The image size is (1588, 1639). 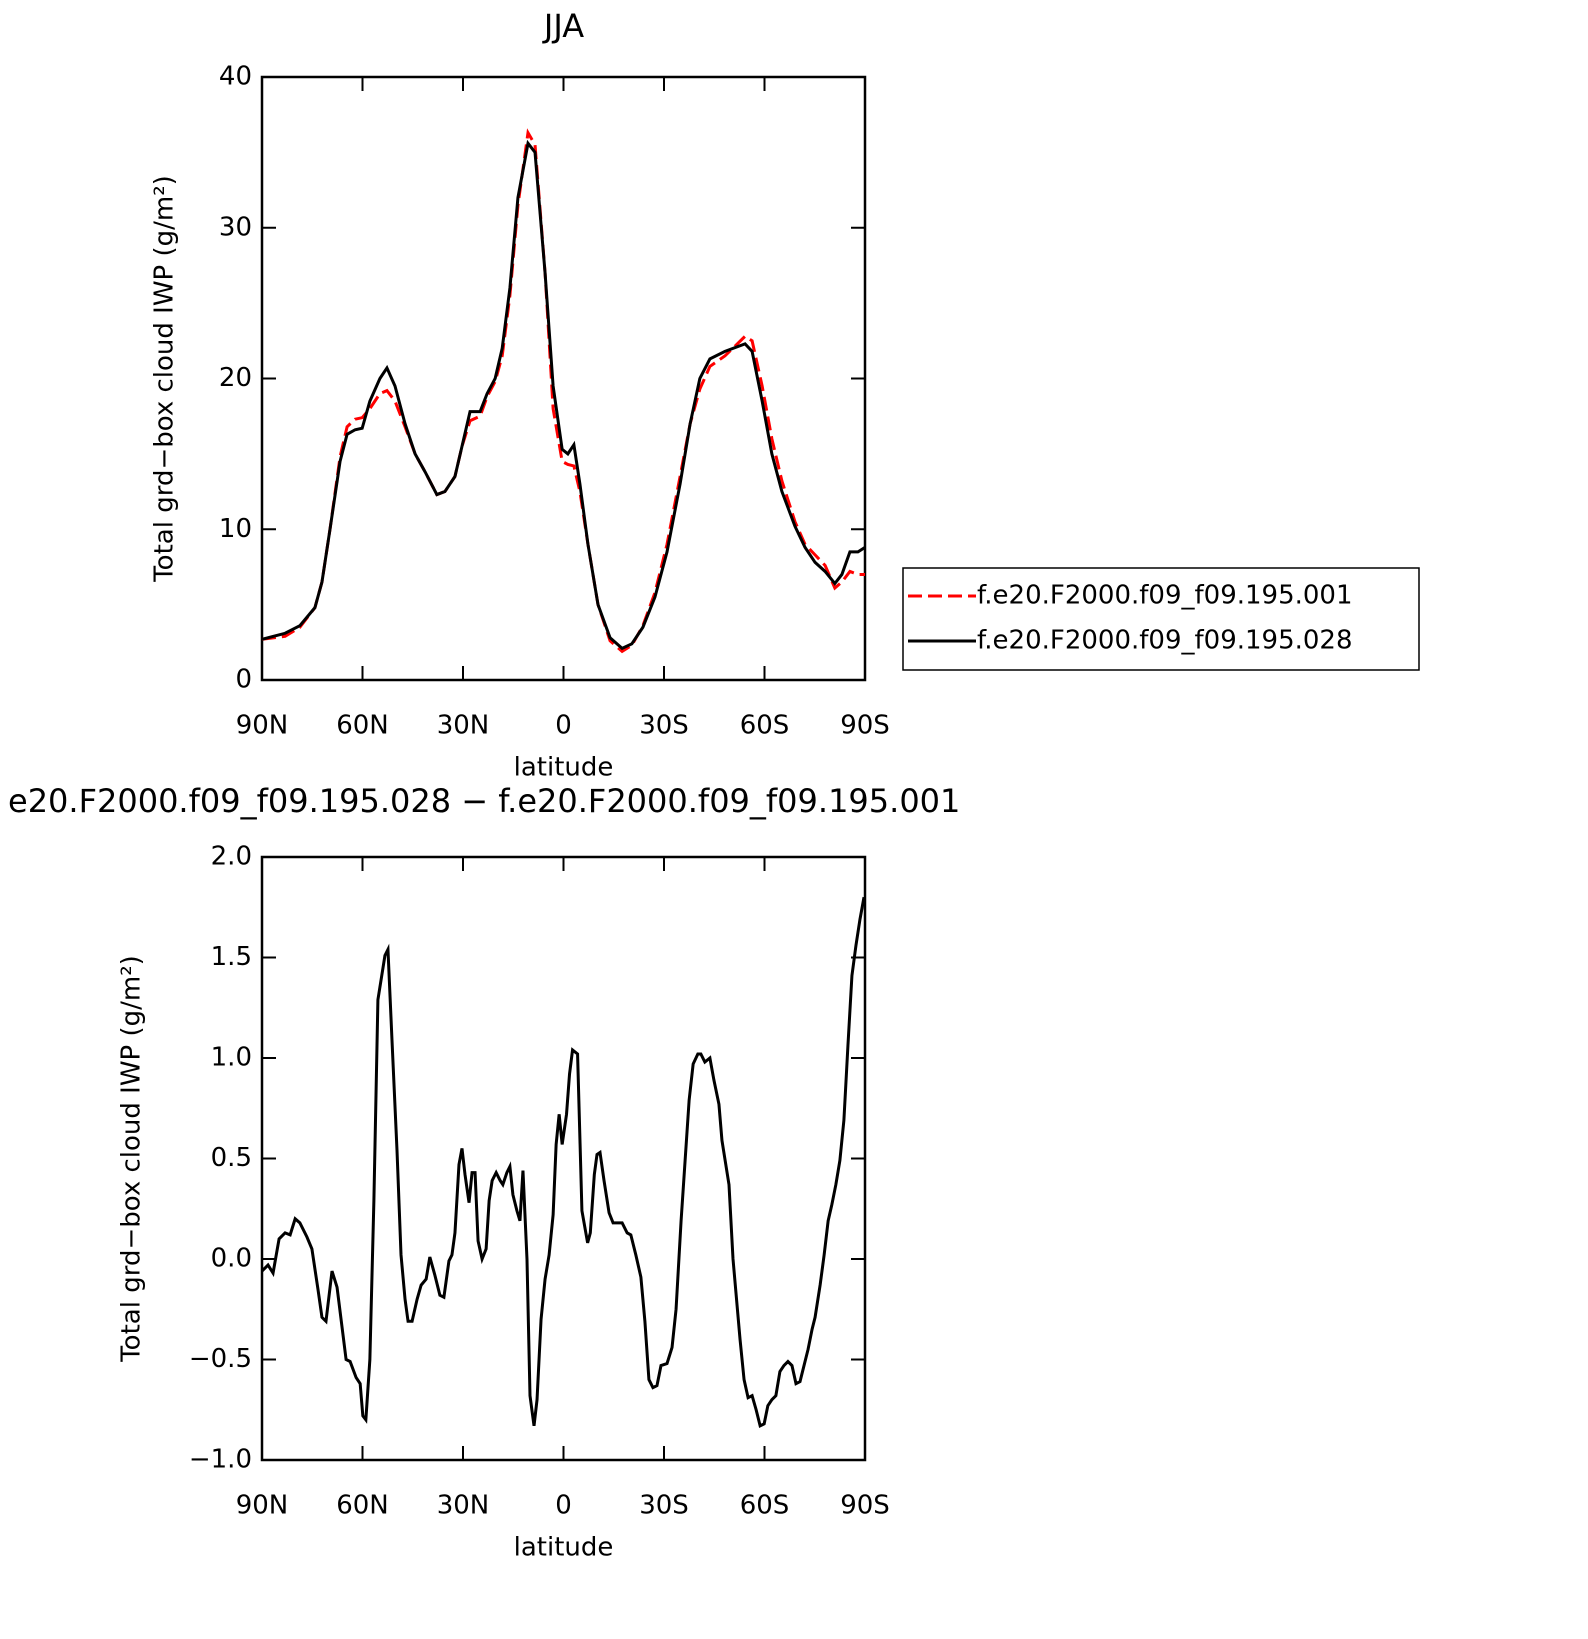 What do you see at coordinates (1165, 641) in the screenshot?
I see `legend-label: f.e20.F2000.f09_f09.195.028` at bounding box center [1165, 641].